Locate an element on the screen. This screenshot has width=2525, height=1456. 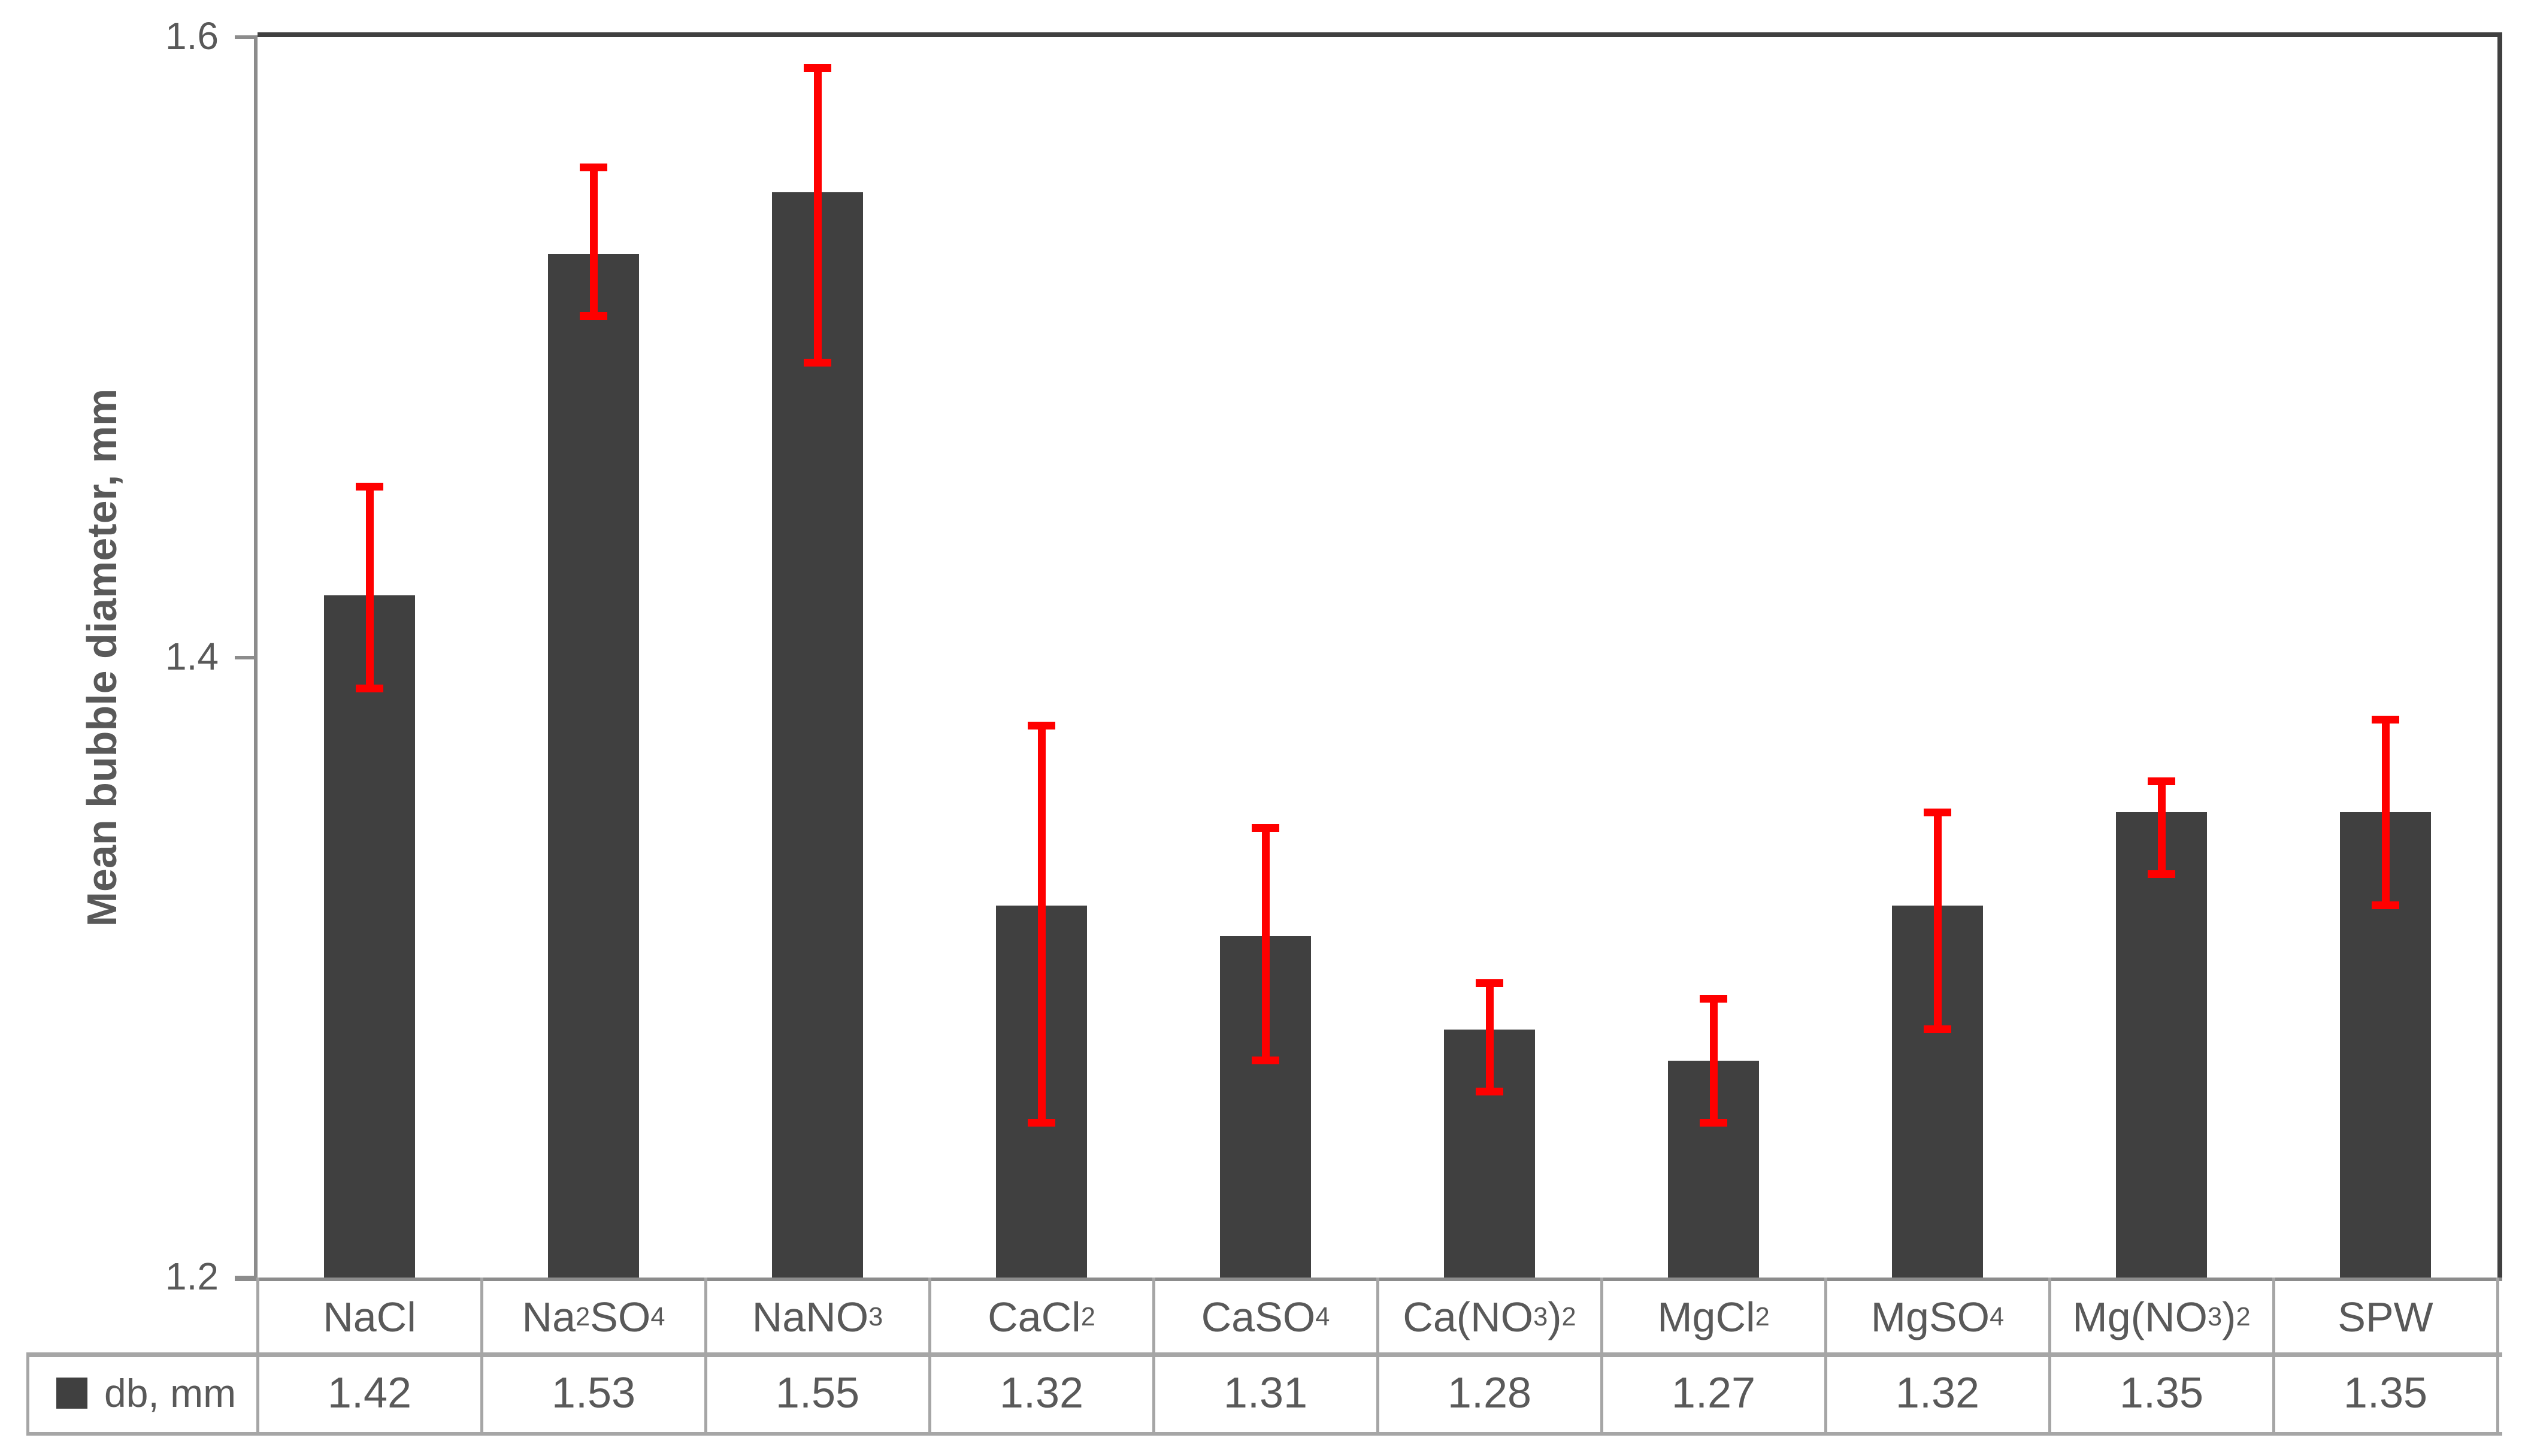
category-cell: CaCl 2 is located at coordinates (1041, 1316).